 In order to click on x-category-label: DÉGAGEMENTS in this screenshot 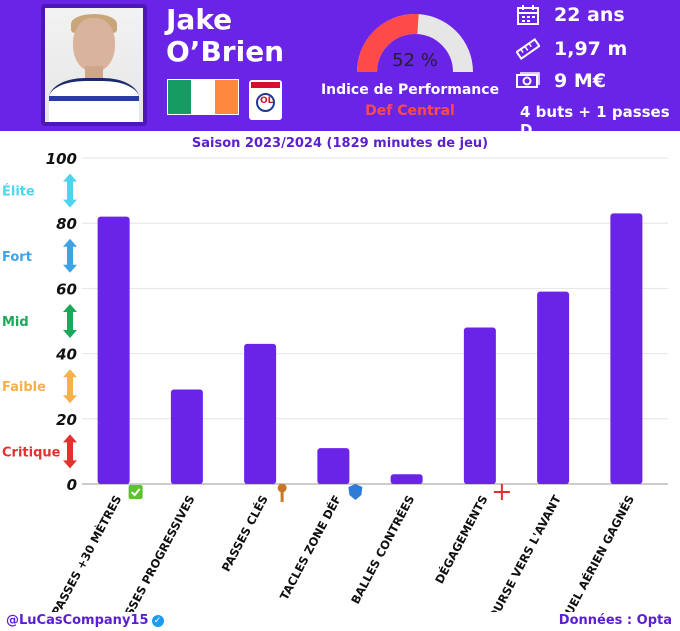, I will do `click(460, 539)`.